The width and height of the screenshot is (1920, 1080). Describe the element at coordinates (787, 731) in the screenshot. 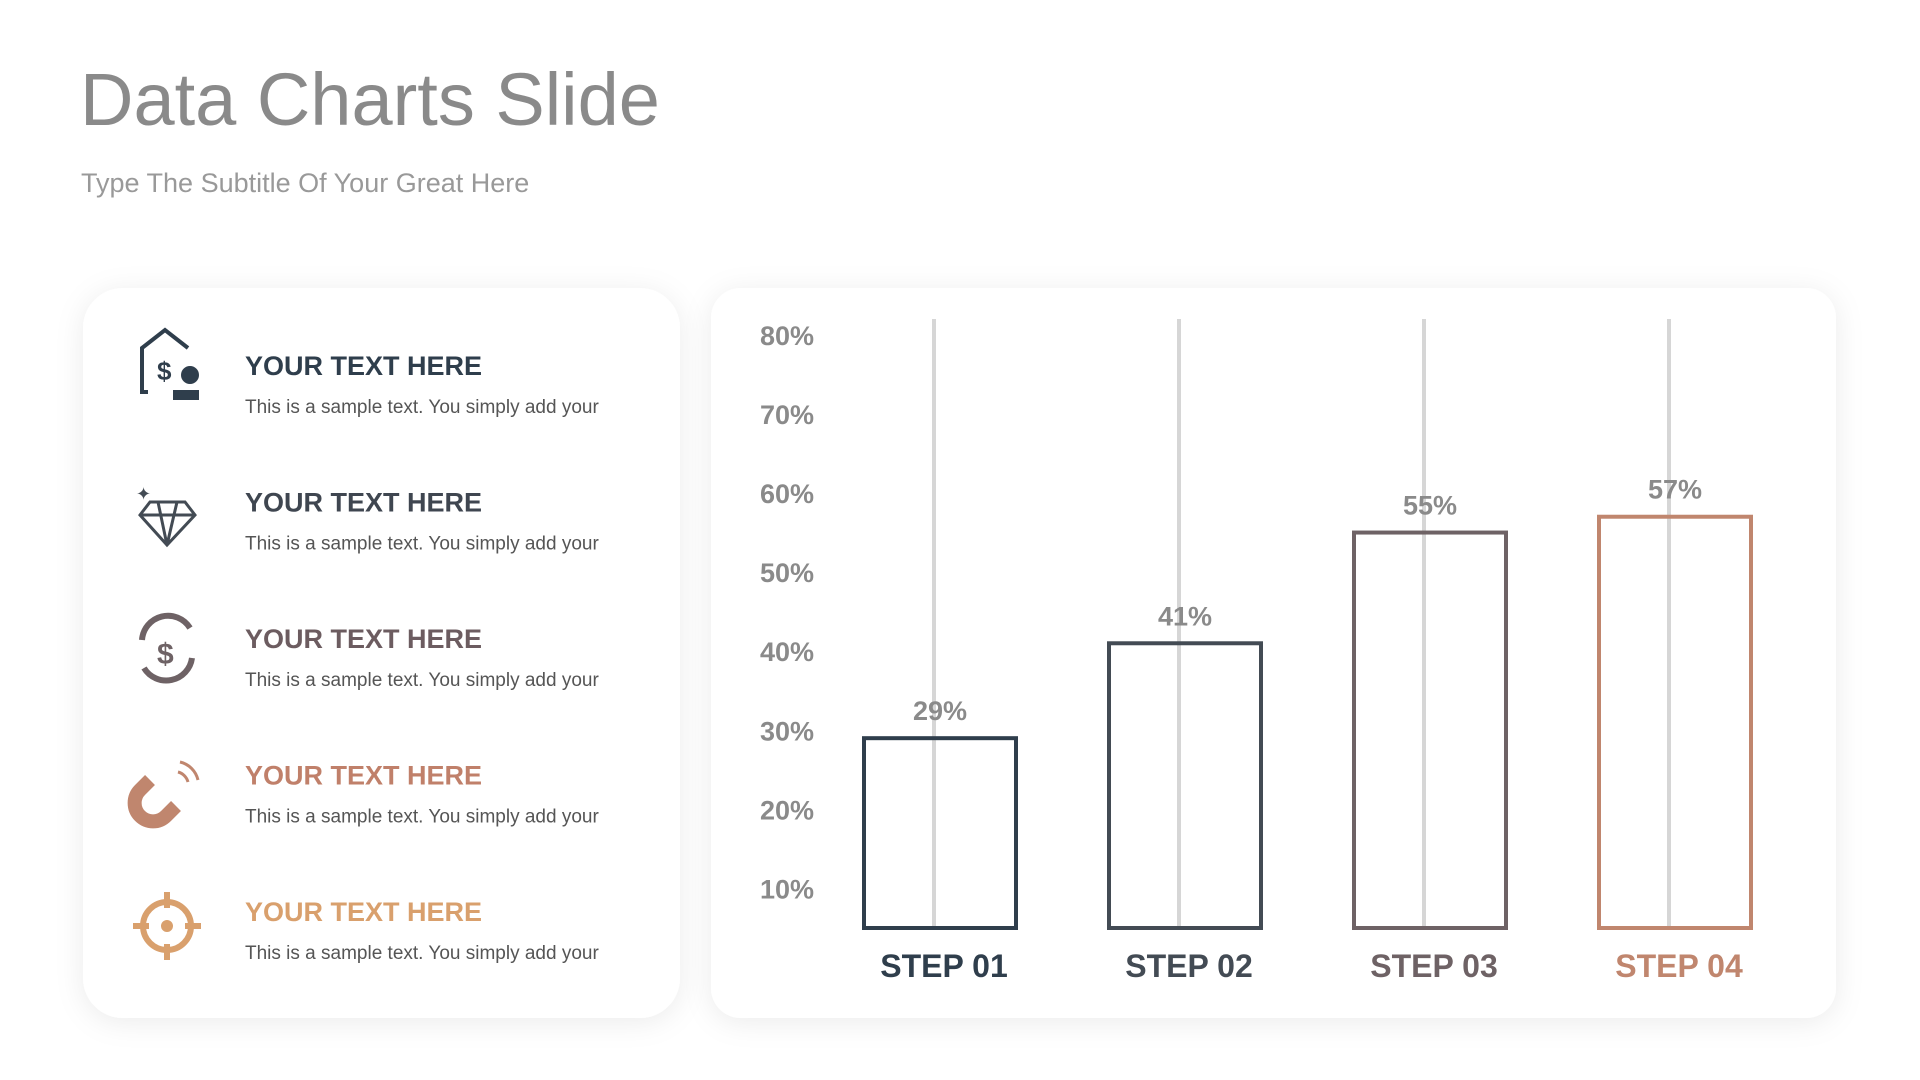

I see `y-tick-label: 30%` at that location.